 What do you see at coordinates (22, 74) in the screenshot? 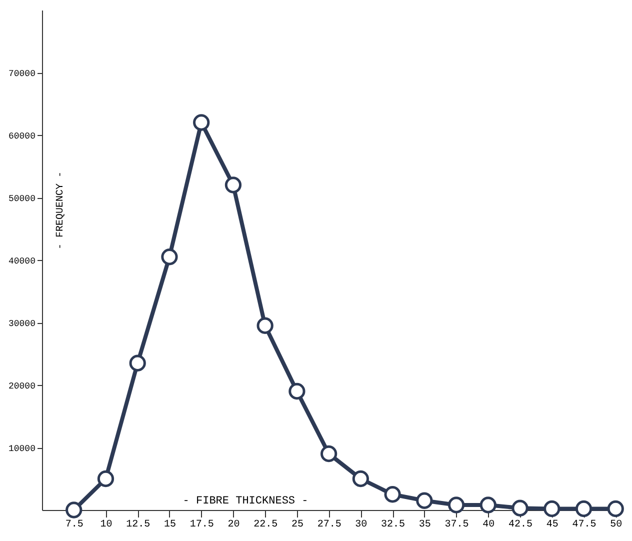
I see `y-tick-label: 70000` at bounding box center [22, 74].